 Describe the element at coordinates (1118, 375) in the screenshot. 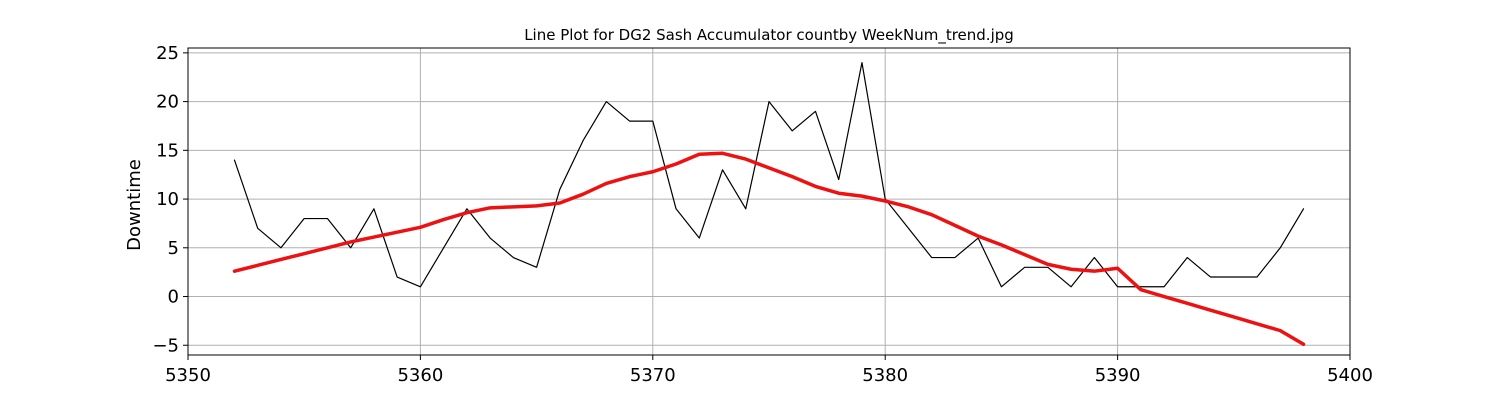

I see `x-tick-label: 5390` at that location.